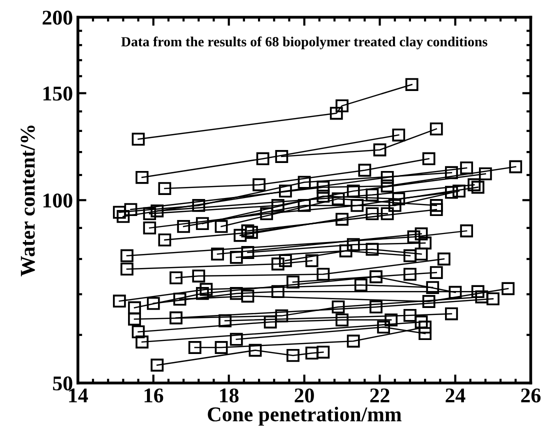  I want to click on x-tick-label: 22, so click(380, 395).